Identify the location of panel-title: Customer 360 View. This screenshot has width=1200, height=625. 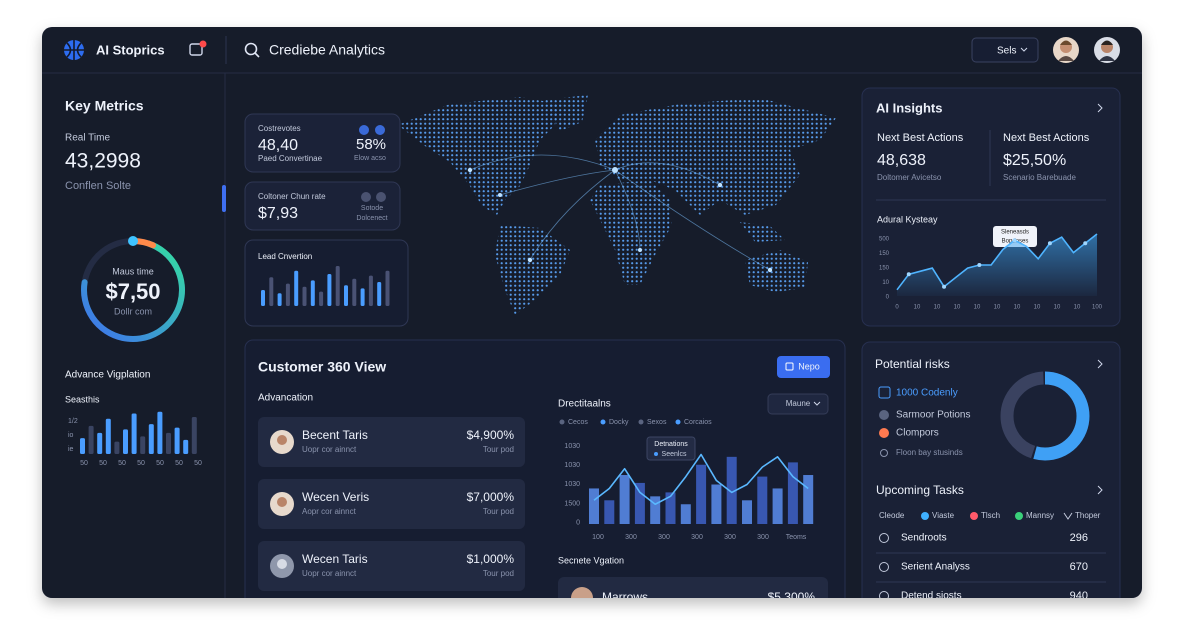
(322, 367).